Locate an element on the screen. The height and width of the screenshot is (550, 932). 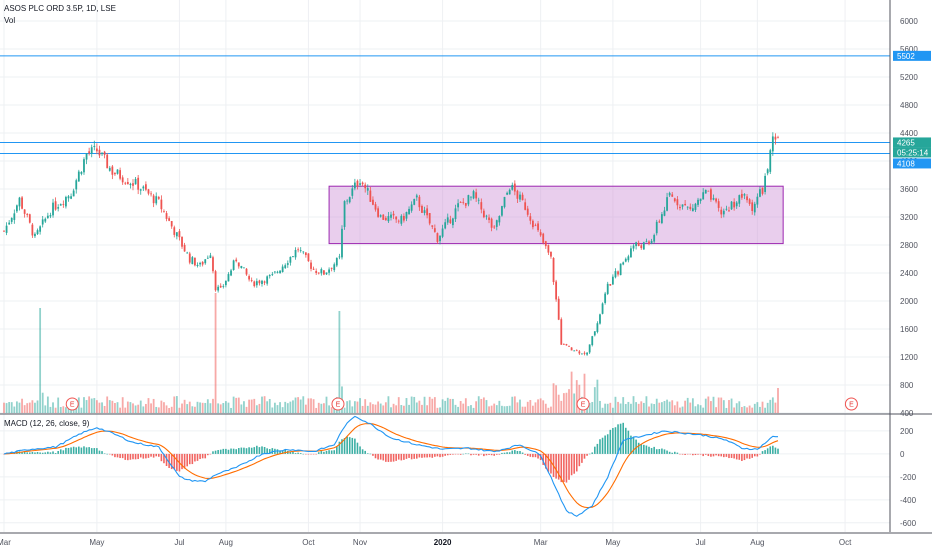
price-tick-label: 1200 is located at coordinates (909, 357).